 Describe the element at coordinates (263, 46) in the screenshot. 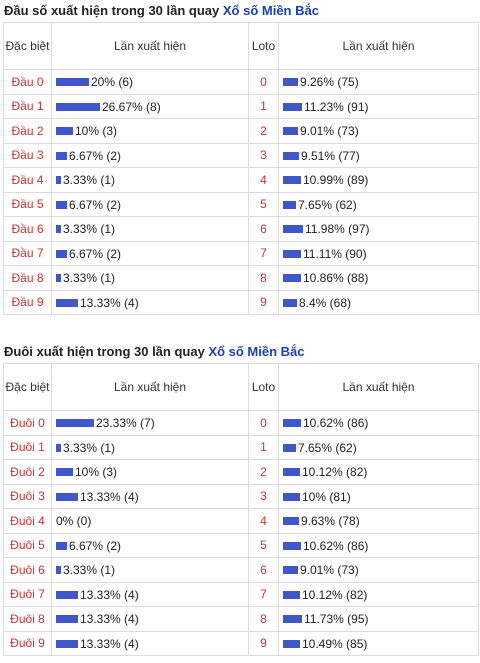

I see `head-col-loto: Loto` at that location.